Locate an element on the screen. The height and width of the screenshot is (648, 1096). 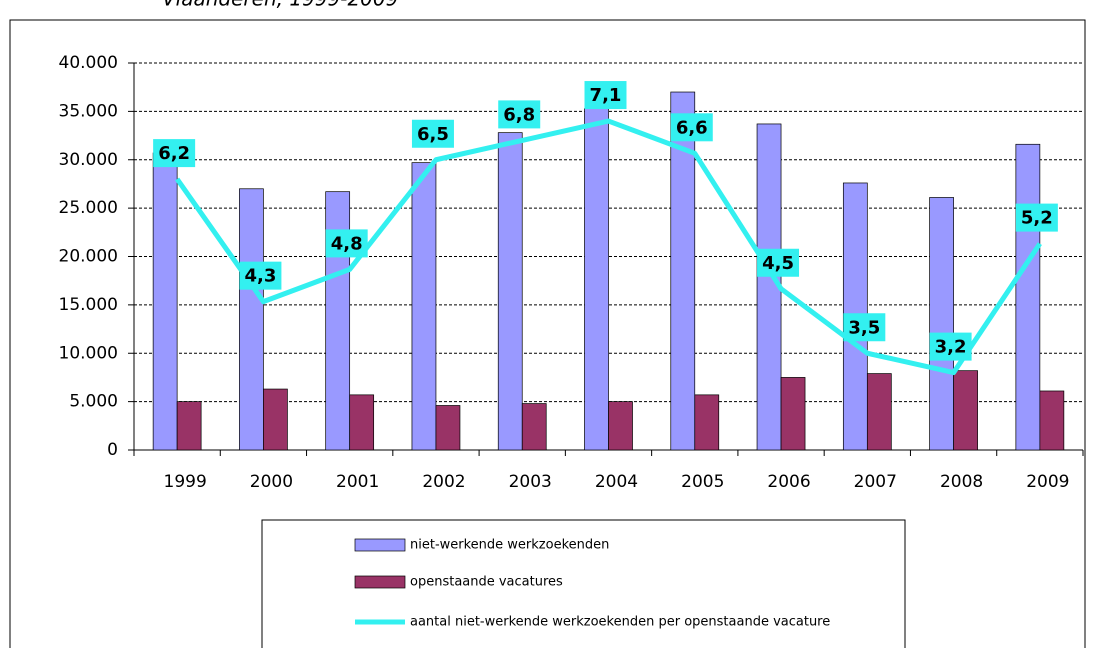
x-tick-label: 2003 is located at coordinates (530, 482).